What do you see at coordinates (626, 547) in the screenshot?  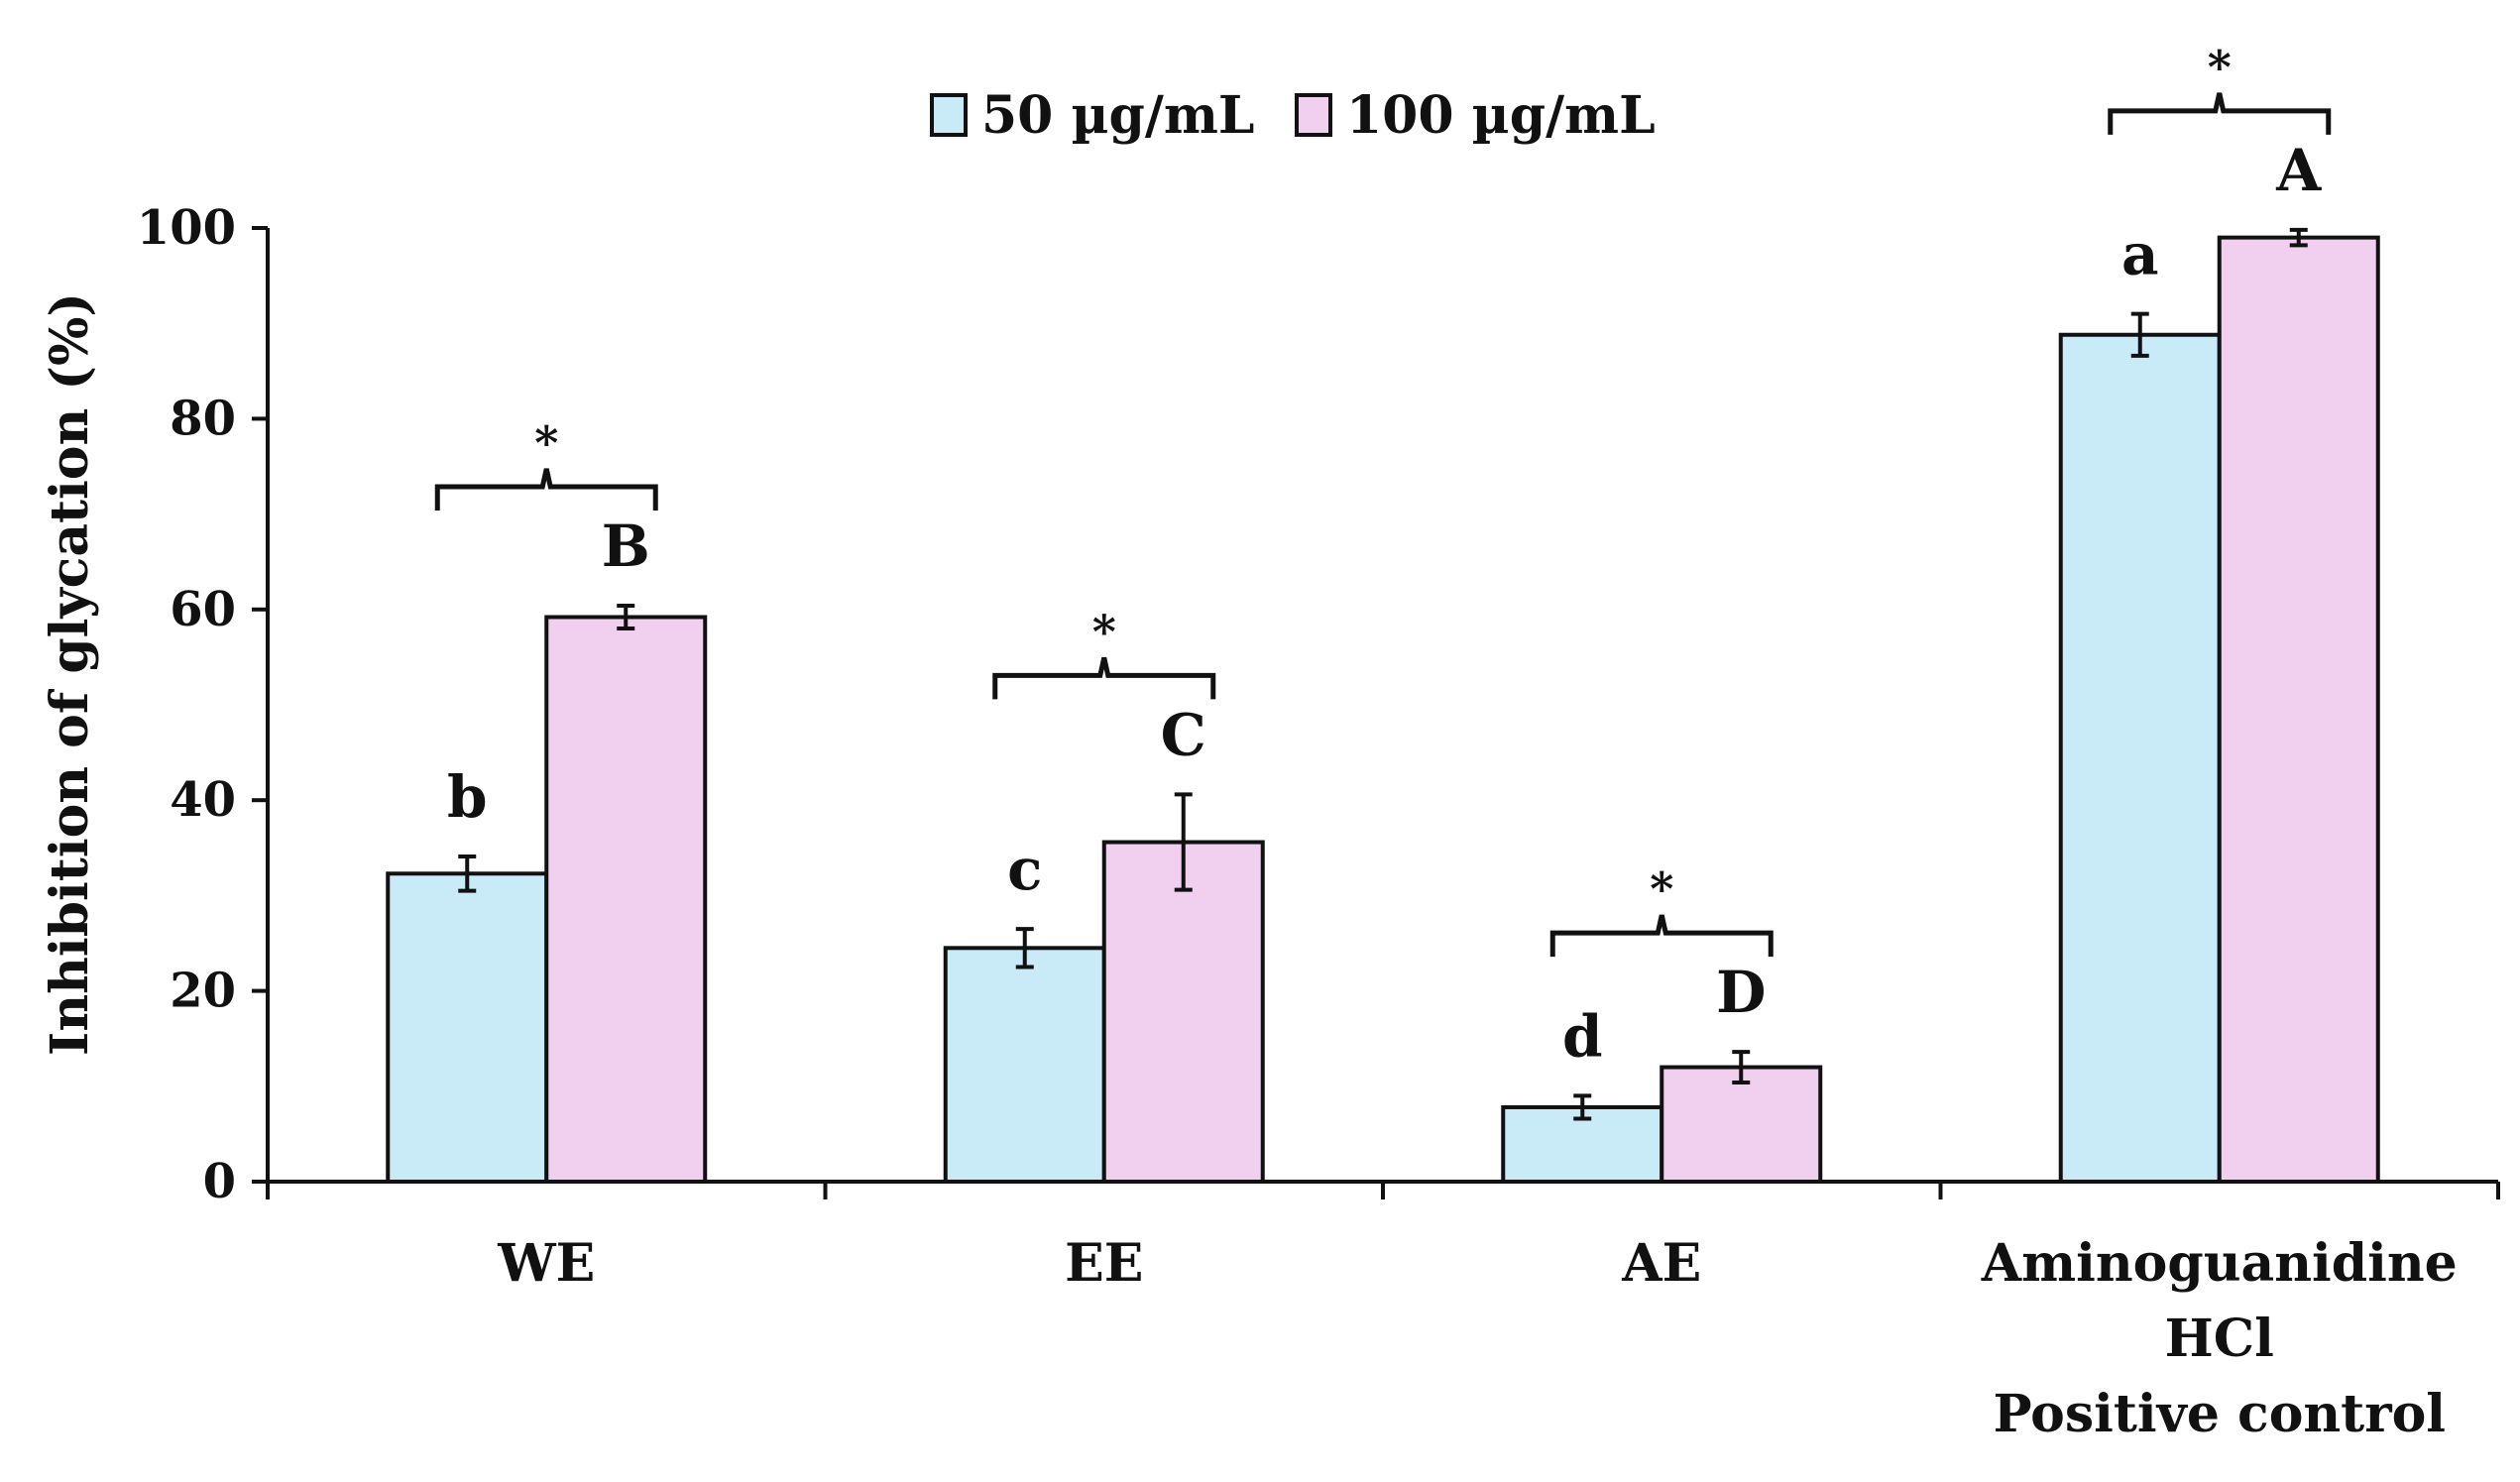 I see `significance-letter: B` at bounding box center [626, 547].